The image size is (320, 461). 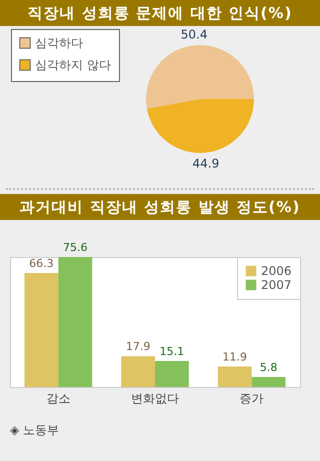 What do you see at coordinates (58, 399) in the screenshot?
I see `x-tick-label: 감소` at bounding box center [58, 399].